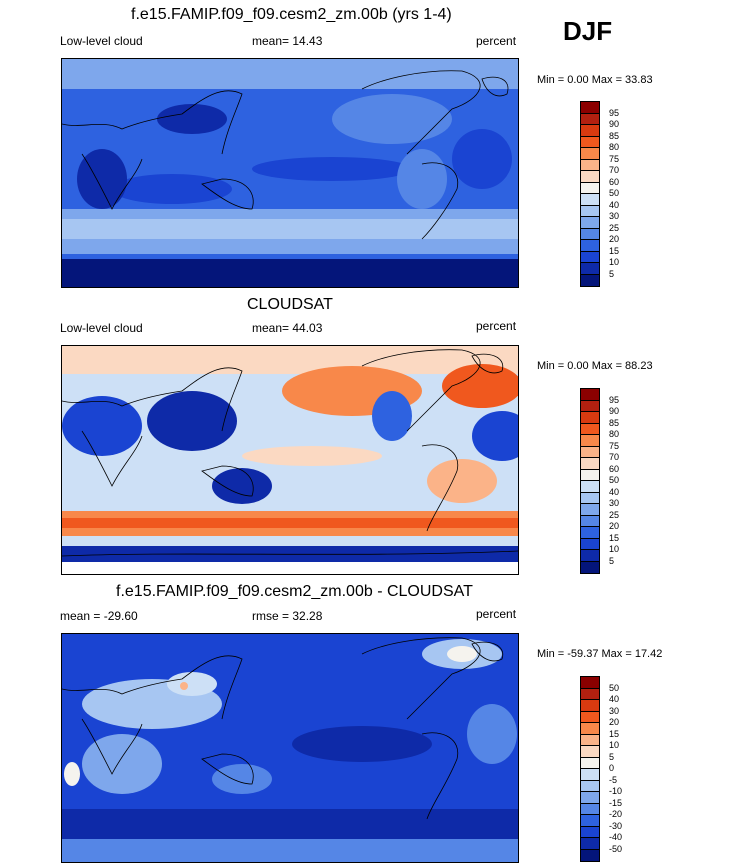 The image size is (733, 866). What do you see at coordinates (616, 837) in the screenshot?
I see `colorbar-tick-label: -40` at bounding box center [616, 837].